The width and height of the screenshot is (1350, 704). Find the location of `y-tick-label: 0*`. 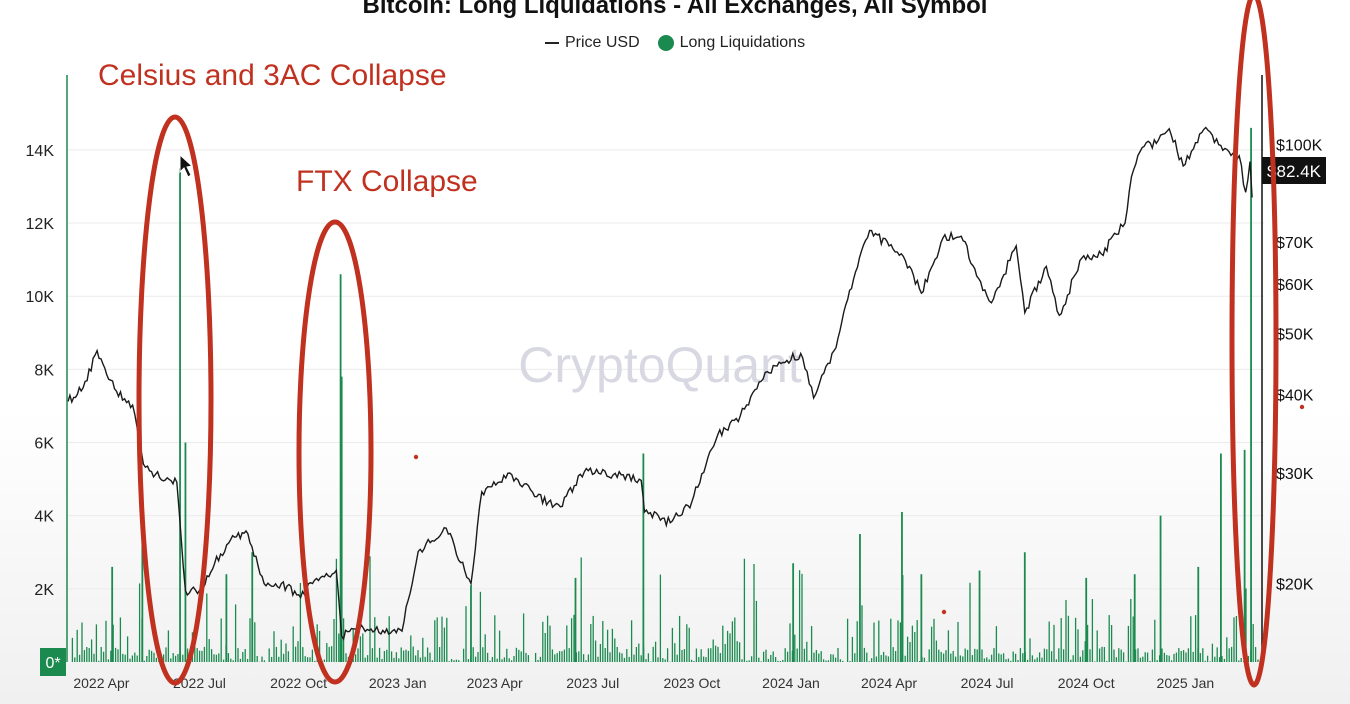

y-tick-label: 0* is located at coordinates (52, 663).